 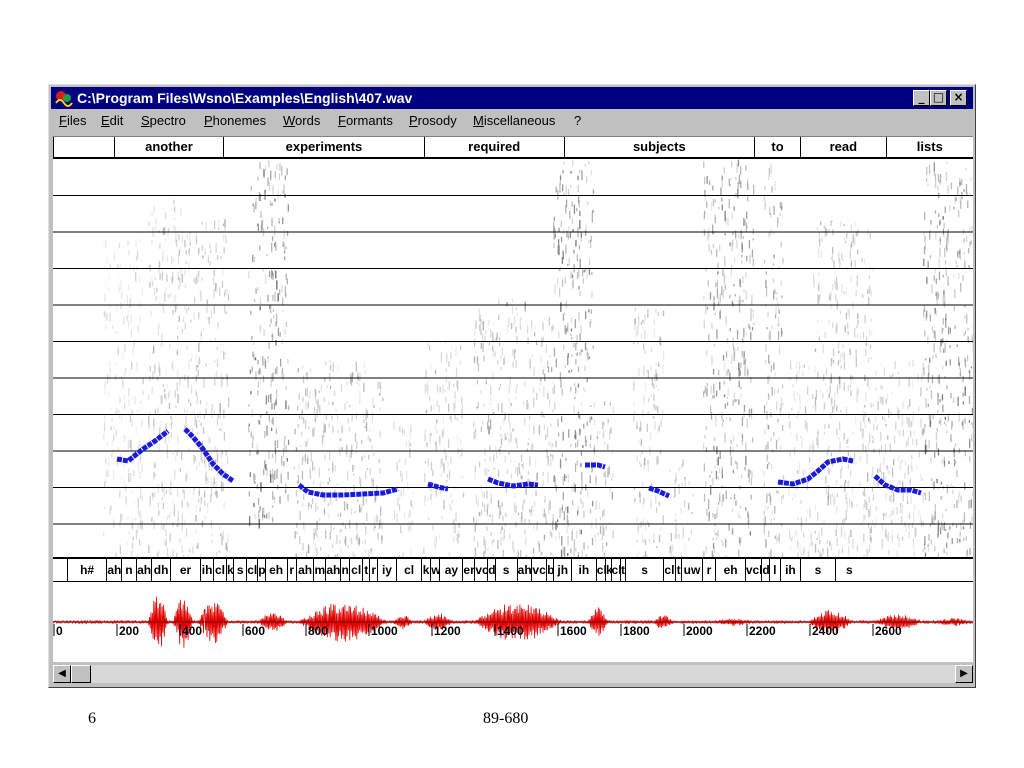 I want to click on menu-spectro: Spectro, so click(x=163, y=120).